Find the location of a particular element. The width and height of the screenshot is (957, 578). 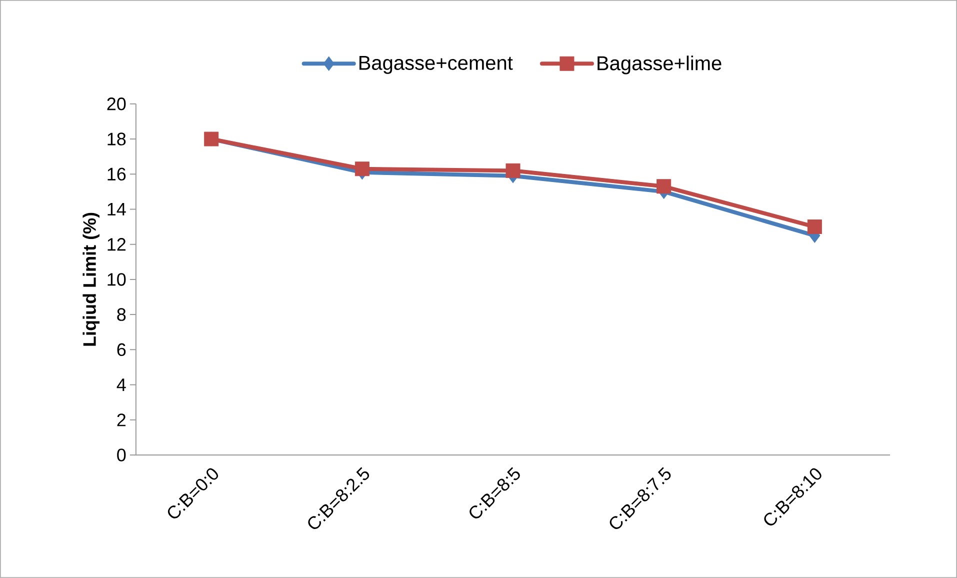

y-tick-label: 12 is located at coordinates (117, 244).